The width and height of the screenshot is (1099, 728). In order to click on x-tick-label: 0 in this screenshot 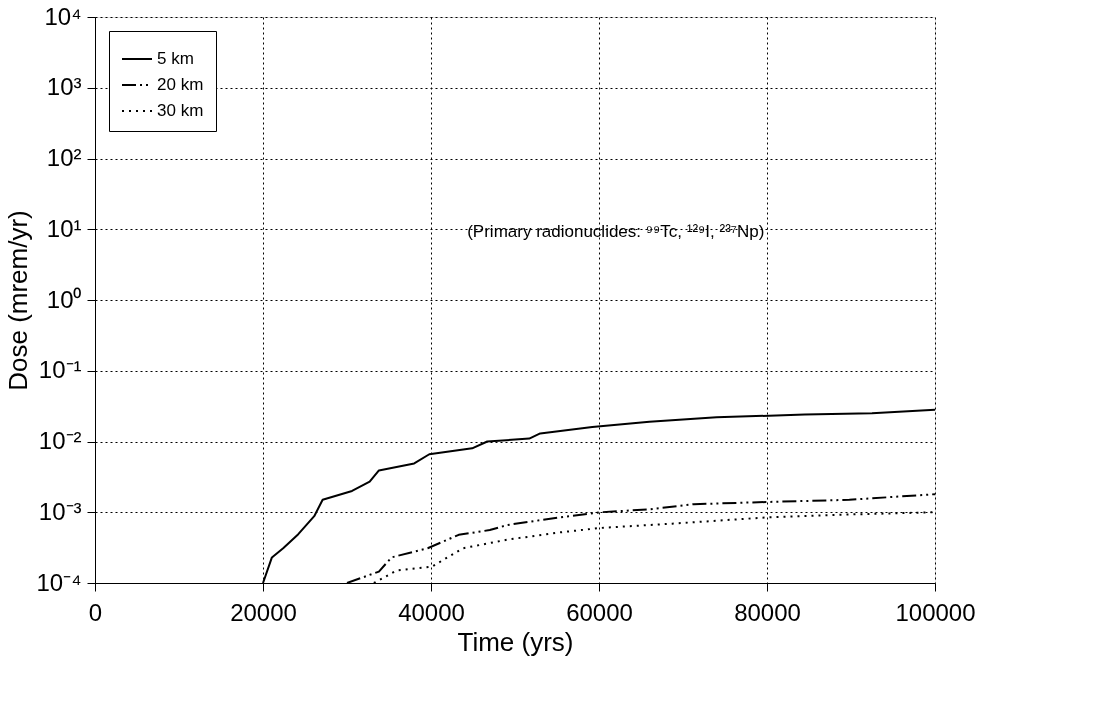, I will do `click(95, 612)`.